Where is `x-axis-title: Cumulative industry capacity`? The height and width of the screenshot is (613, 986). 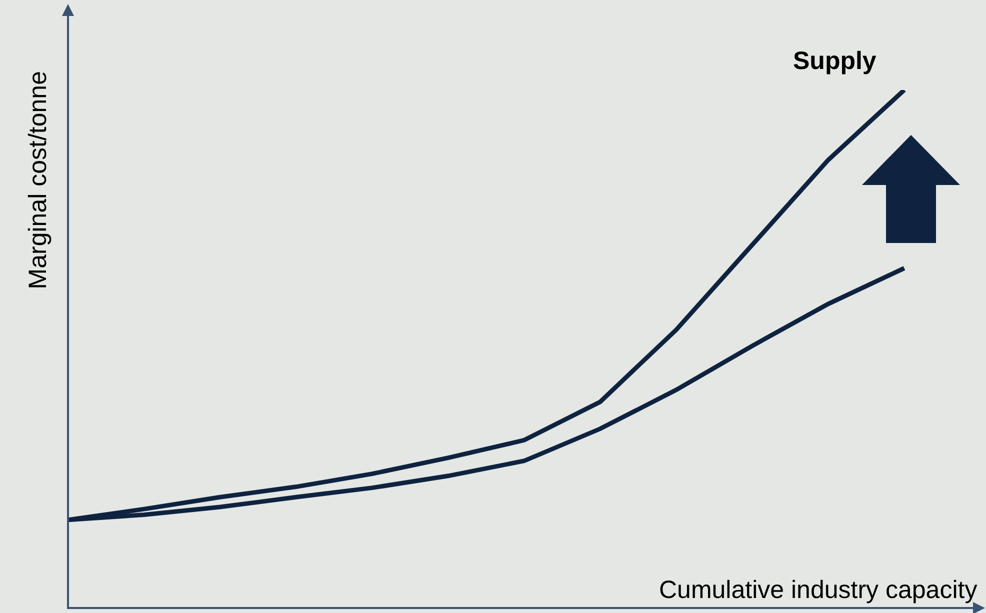 x-axis-title: Cumulative industry capacity is located at coordinates (818, 590).